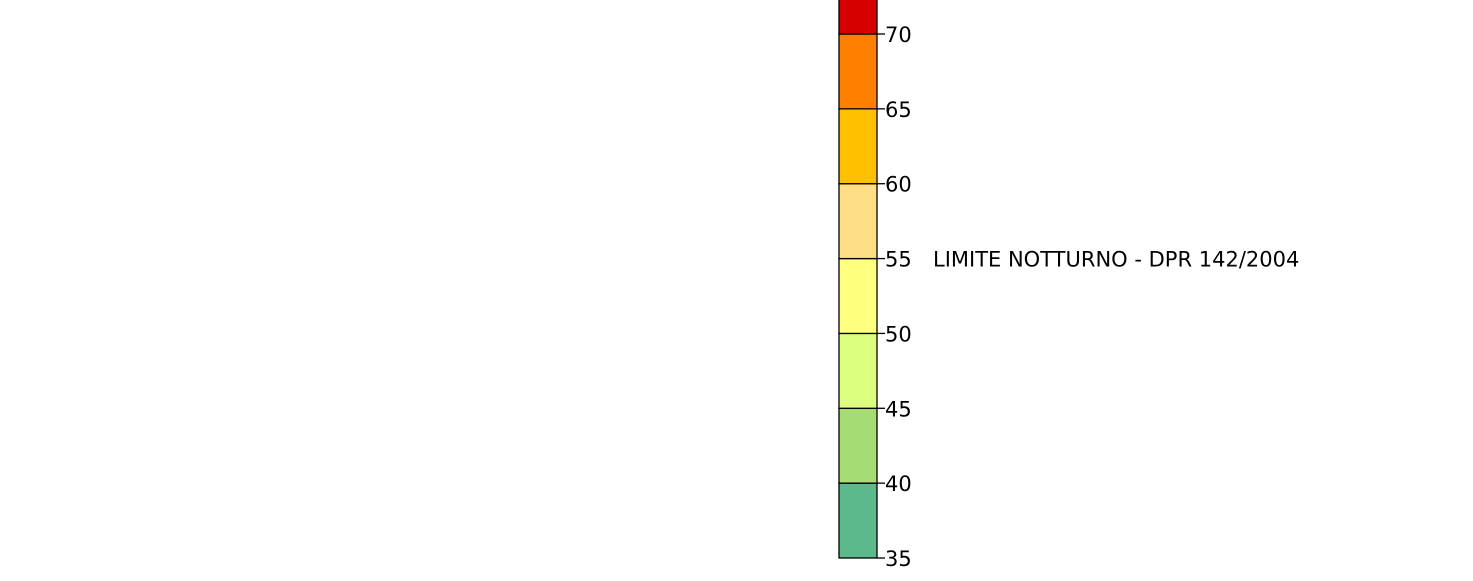 Image resolution: width=1473 pixels, height=581 pixels. I want to click on legend-ticks: 35 40 45 50 55 60 65 70, so click(894, 297).